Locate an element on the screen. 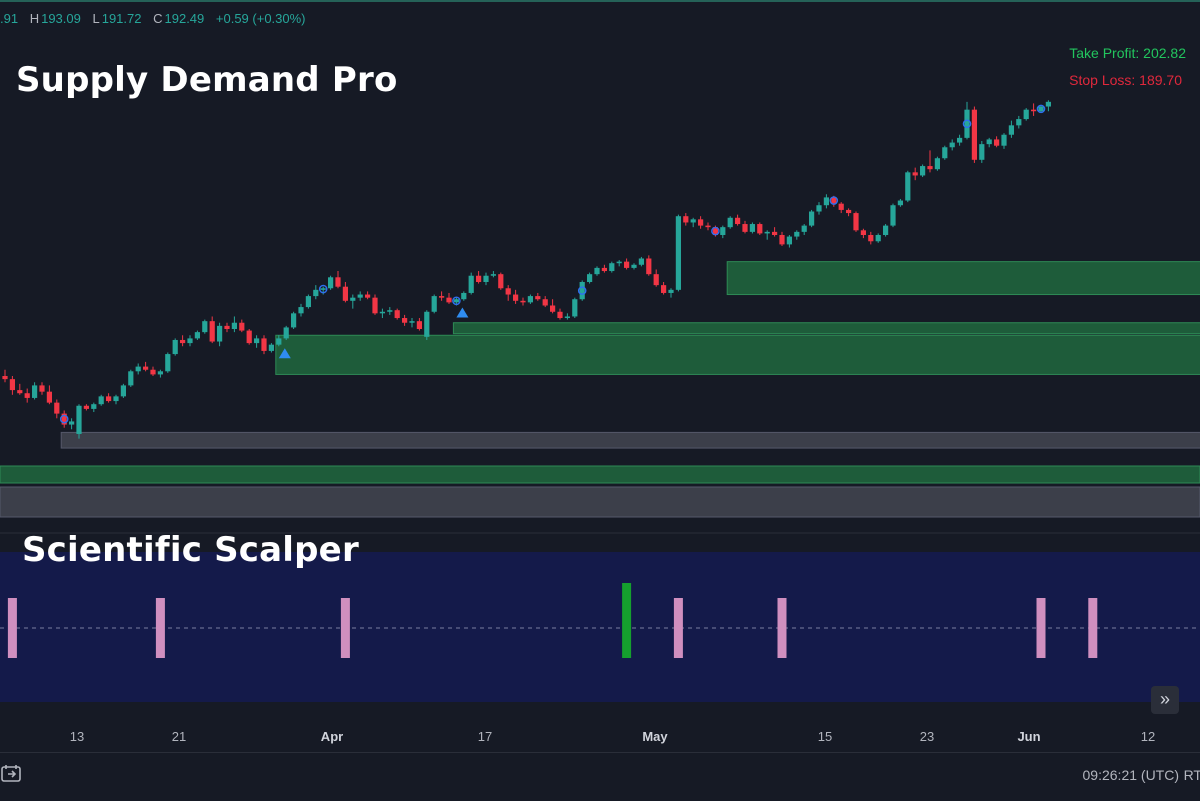 This screenshot has height=801, width=1200. stop-loss-label: Stop Loss: 189.70 is located at coordinates (1125, 80).